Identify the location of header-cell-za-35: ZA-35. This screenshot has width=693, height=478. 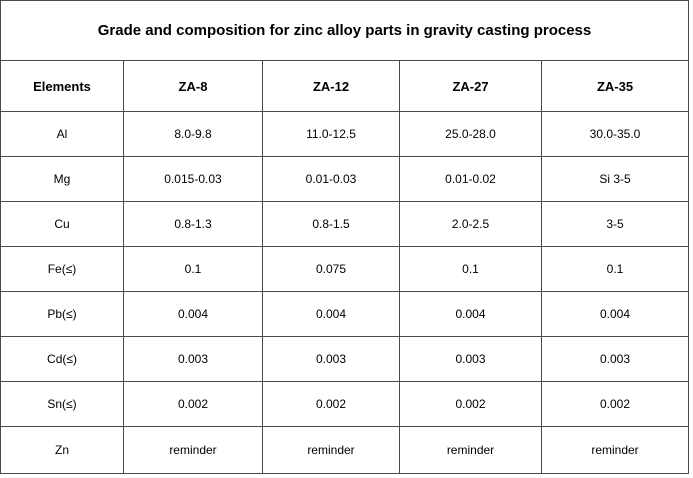
(615, 86).